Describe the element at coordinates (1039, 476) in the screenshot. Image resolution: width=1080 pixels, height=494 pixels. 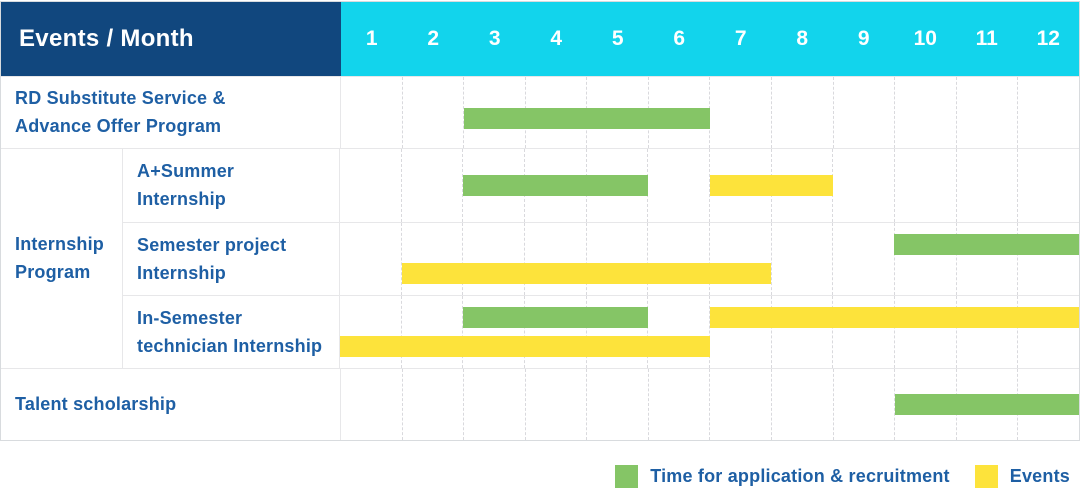
I see `legend-label: Events` at that location.